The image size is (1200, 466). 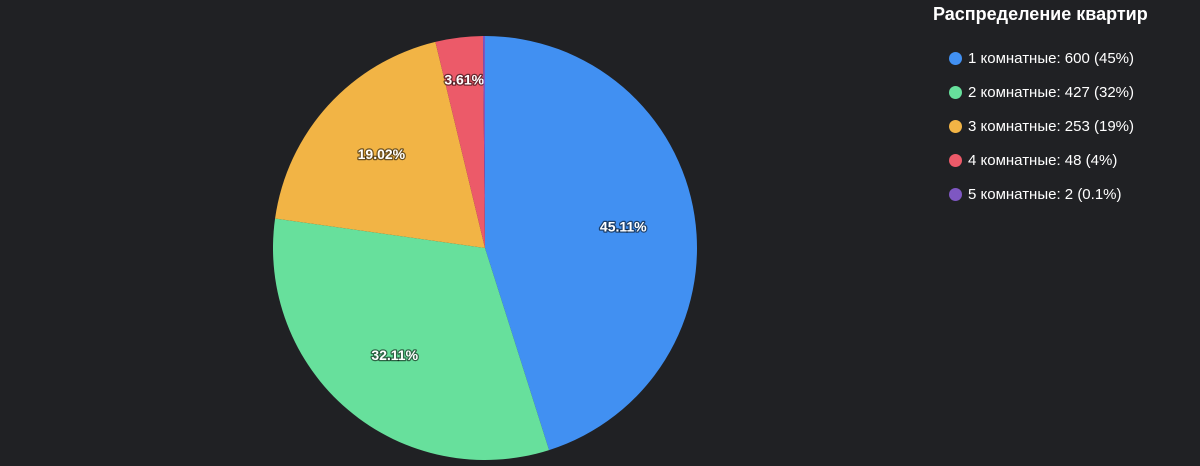 What do you see at coordinates (394, 355) in the screenshot?
I see `slice-label-2: 32.11%` at bounding box center [394, 355].